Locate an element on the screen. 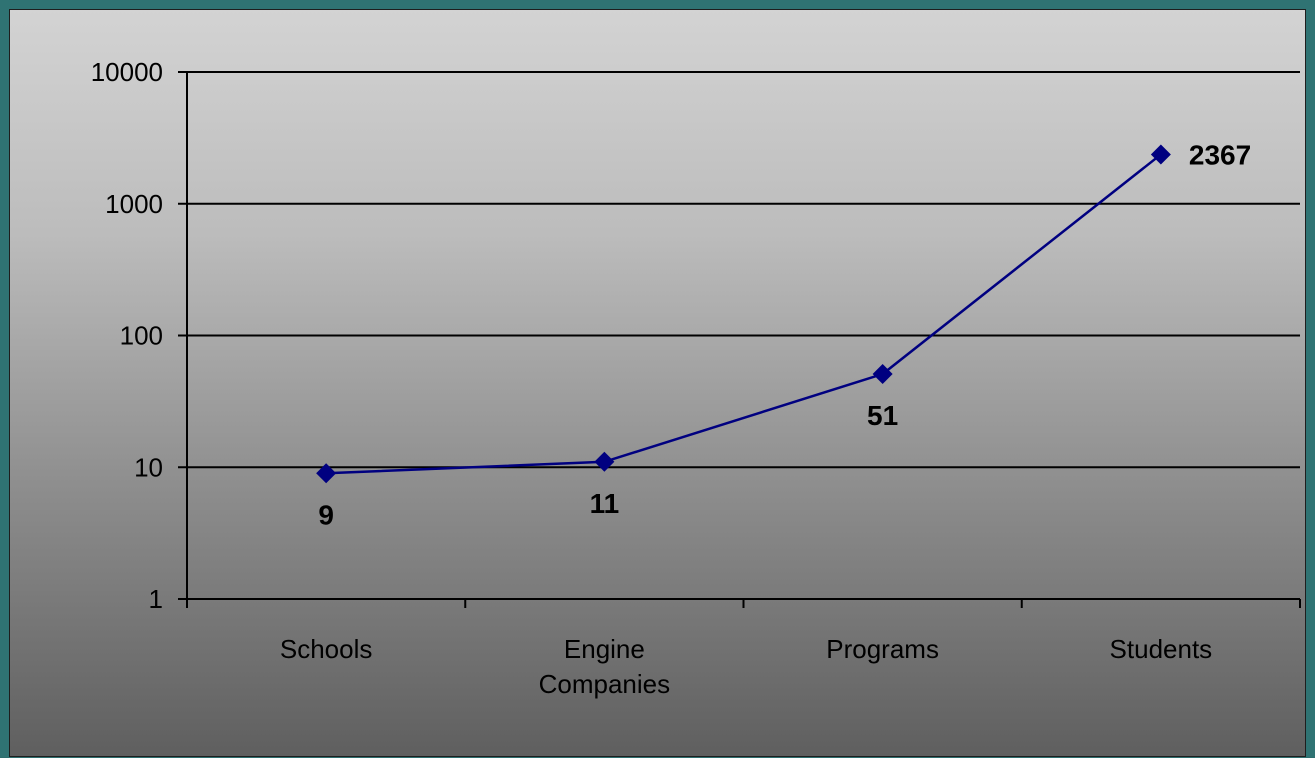  y-tick-label: 1000 is located at coordinates (134, 204).